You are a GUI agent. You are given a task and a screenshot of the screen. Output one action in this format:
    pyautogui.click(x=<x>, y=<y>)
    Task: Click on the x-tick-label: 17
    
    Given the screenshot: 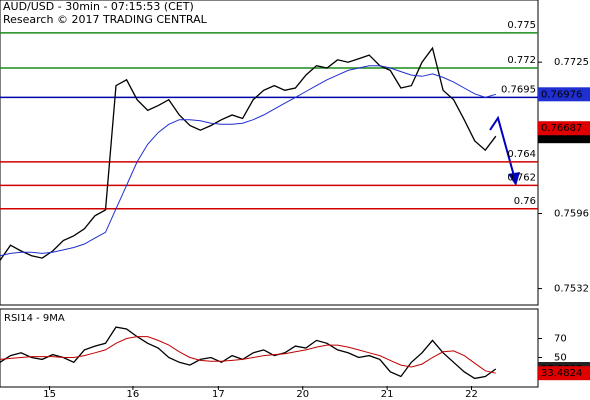 What is the action you would take?
    pyautogui.click(x=218, y=394)
    